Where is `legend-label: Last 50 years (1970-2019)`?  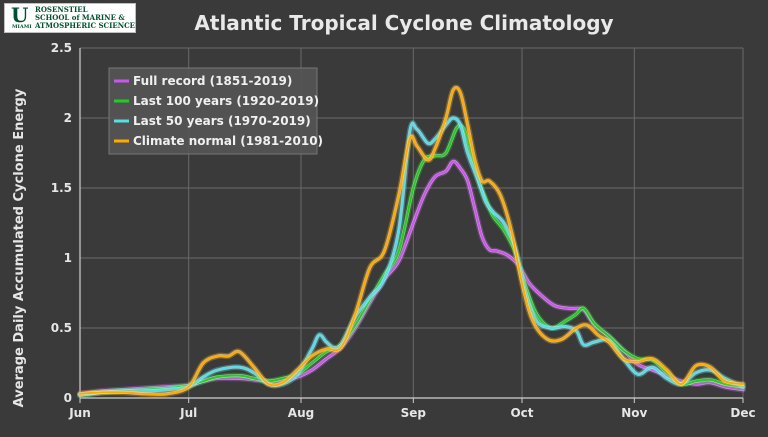 legend-label: Last 50 years (1970-2019) is located at coordinates (222, 121).